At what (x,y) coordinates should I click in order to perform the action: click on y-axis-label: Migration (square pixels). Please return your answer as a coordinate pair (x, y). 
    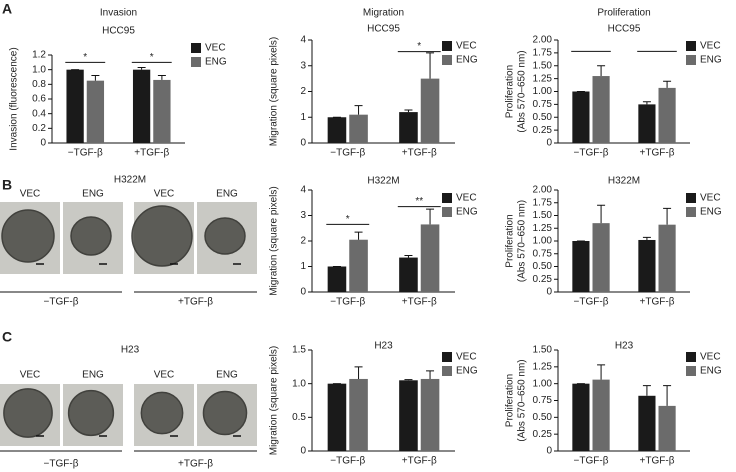
    Looking at the image, I should click on (274, 401).